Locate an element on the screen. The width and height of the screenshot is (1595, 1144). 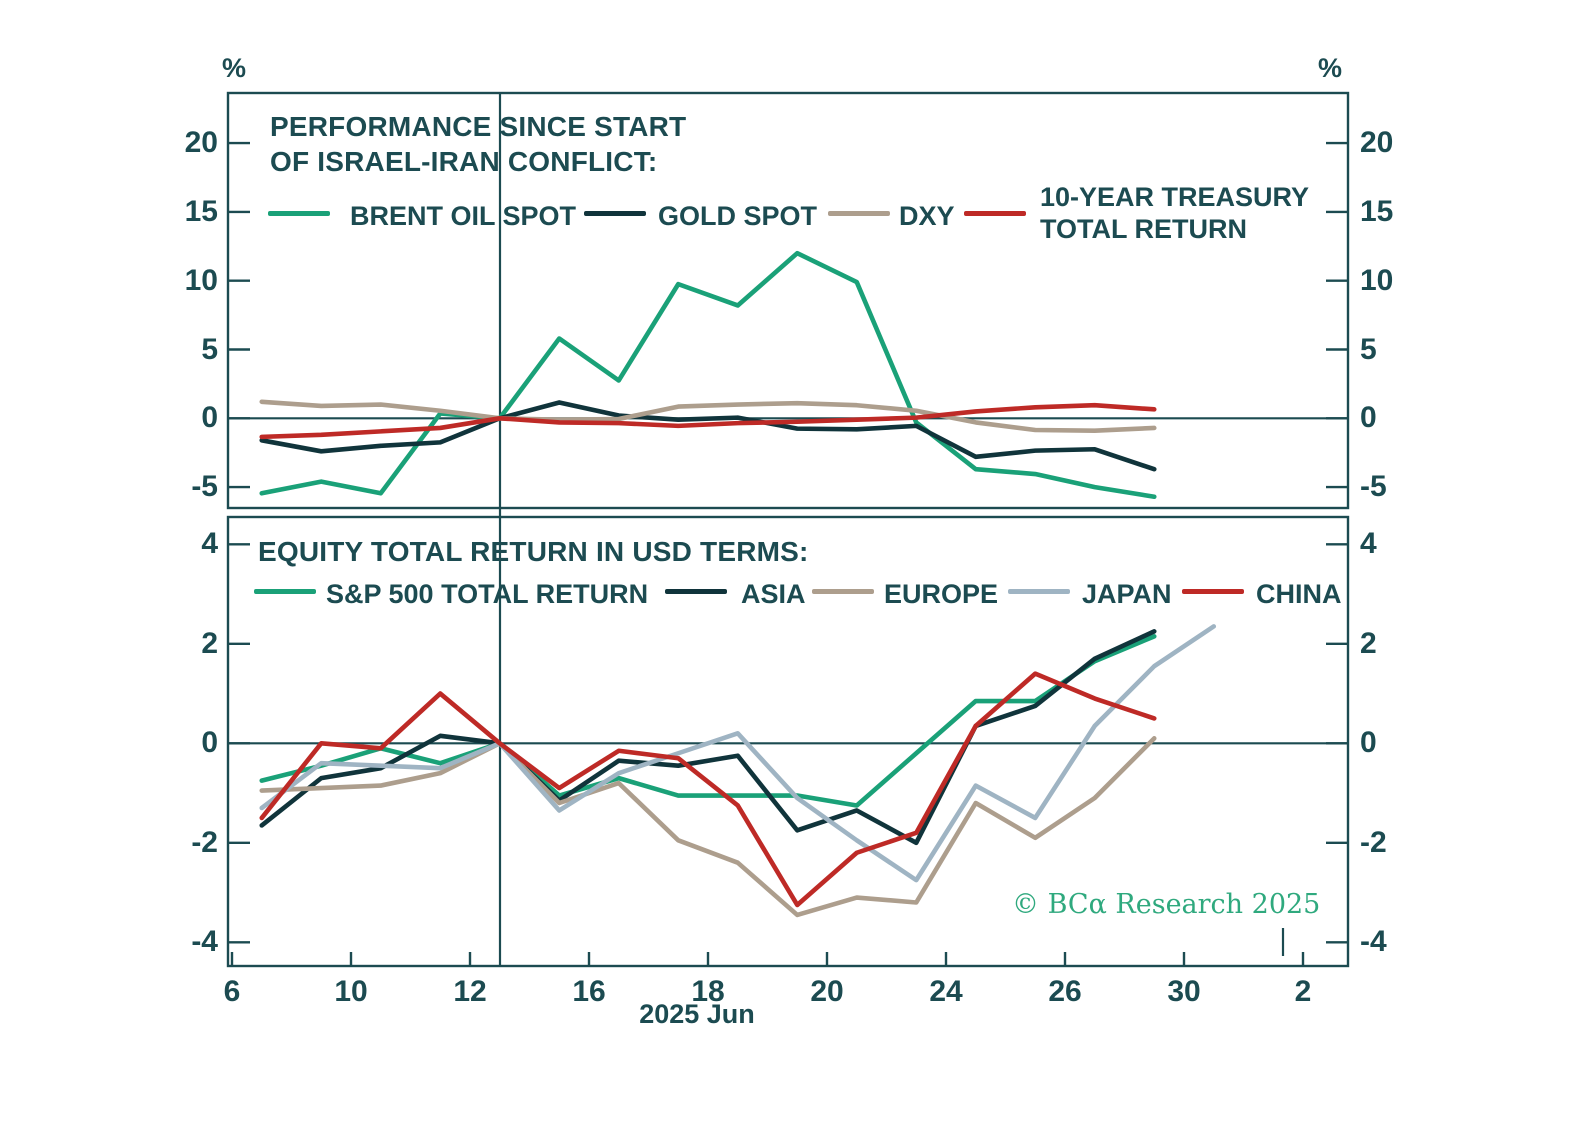
x-axis-label: 18 is located at coordinates (708, 991).